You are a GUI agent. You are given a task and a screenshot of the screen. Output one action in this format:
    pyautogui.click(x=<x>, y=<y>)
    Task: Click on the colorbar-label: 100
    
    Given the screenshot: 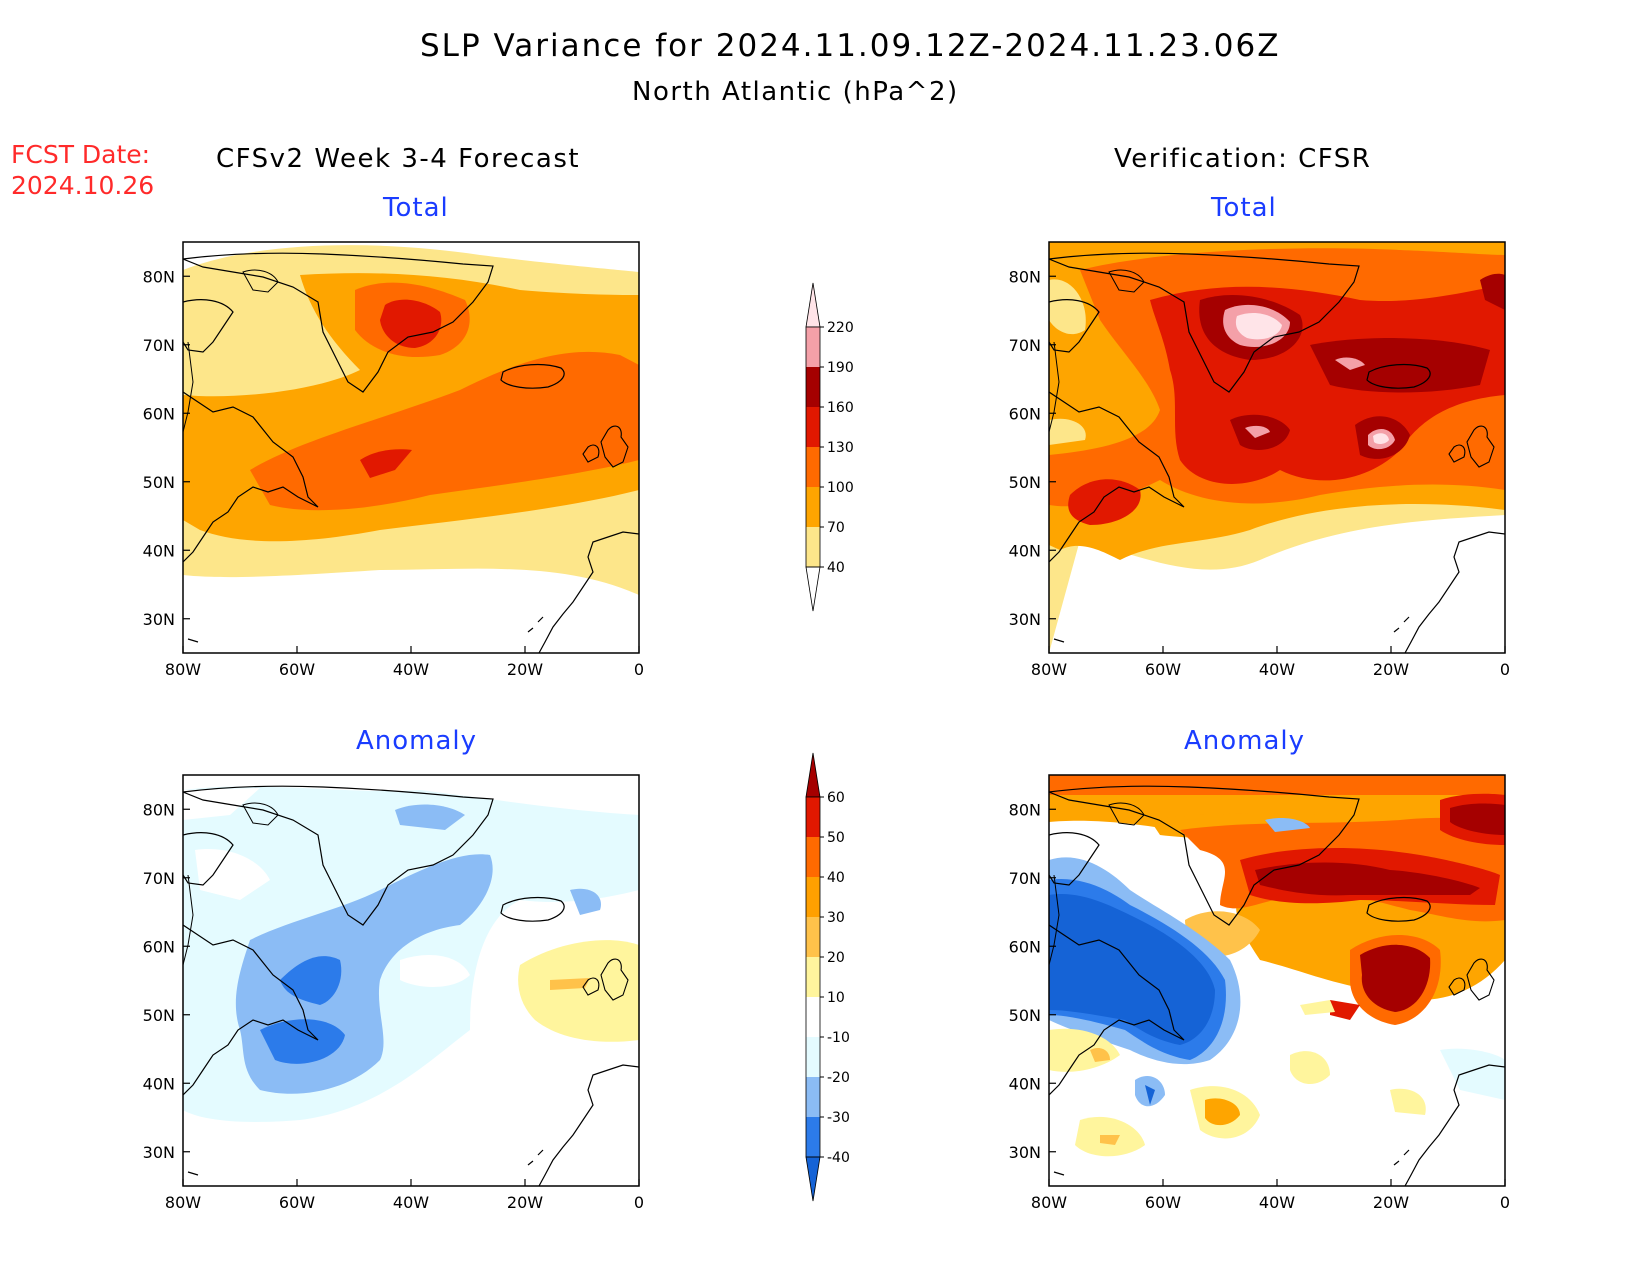 What is the action you would take?
    pyautogui.click(x=840, y=488)
    